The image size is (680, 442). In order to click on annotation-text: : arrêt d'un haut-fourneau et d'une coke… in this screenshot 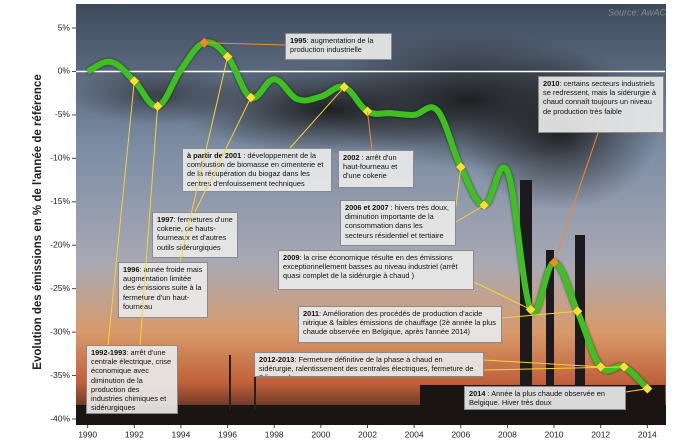, I will do `click(370, 167)`.